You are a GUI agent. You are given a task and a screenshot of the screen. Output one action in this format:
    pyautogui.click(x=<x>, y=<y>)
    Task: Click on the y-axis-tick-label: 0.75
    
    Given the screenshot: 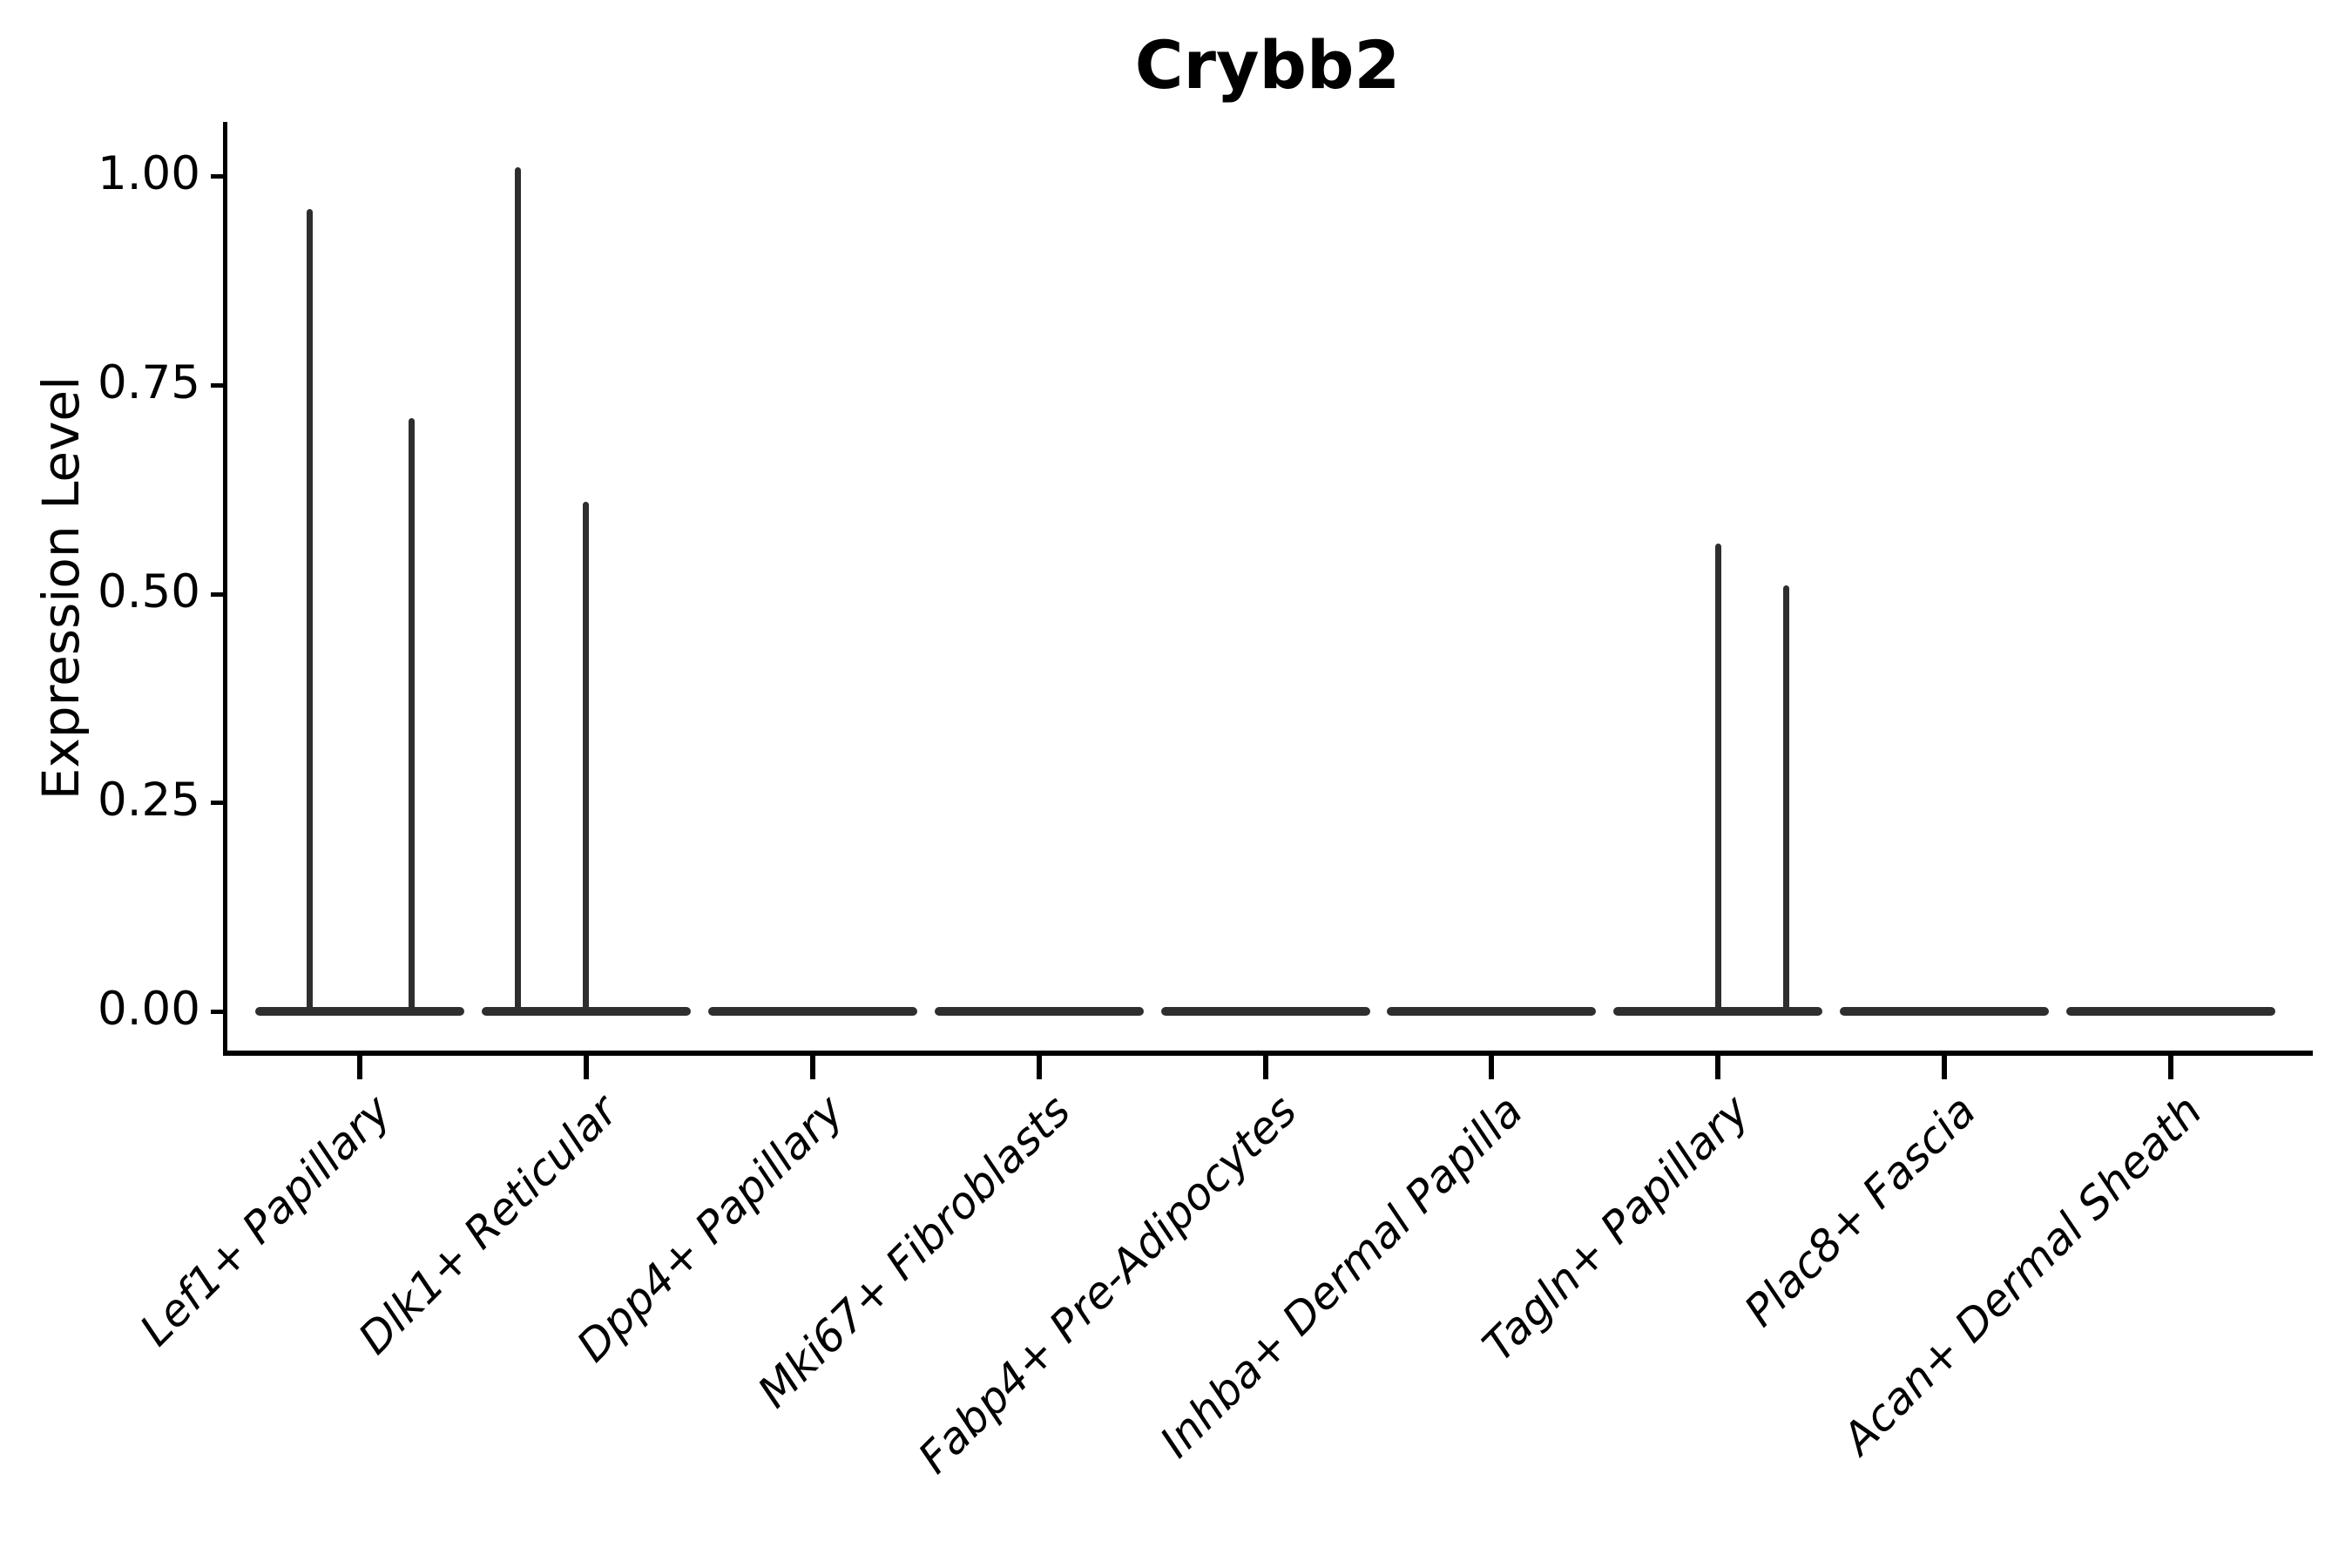 What is the action you would take?
    pyautogui.click(x=148, y=382)
    